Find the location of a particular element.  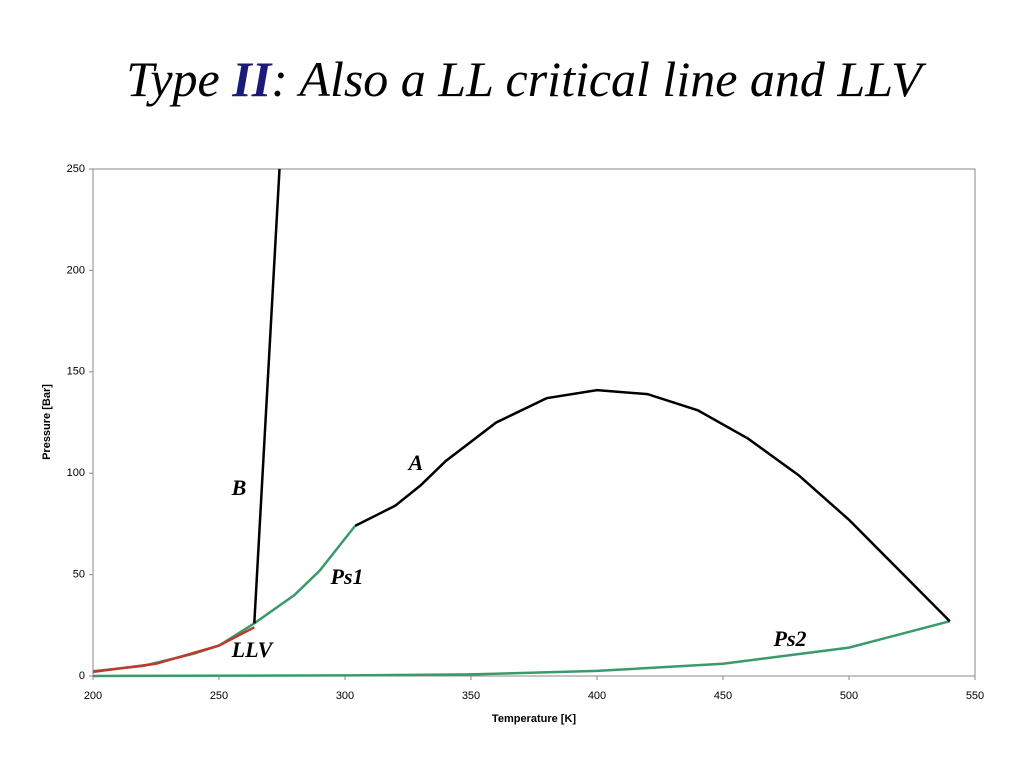

y-tick-label: 250 is located at coordinates (76, 169).